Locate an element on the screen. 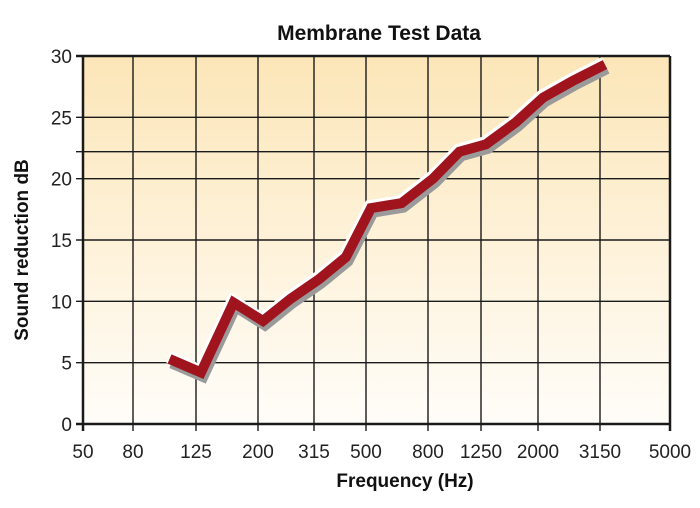 Image resolution: width=700 pixels, height=508 pixels. x-tick-label: 125 is located at coordinates (196, 452).